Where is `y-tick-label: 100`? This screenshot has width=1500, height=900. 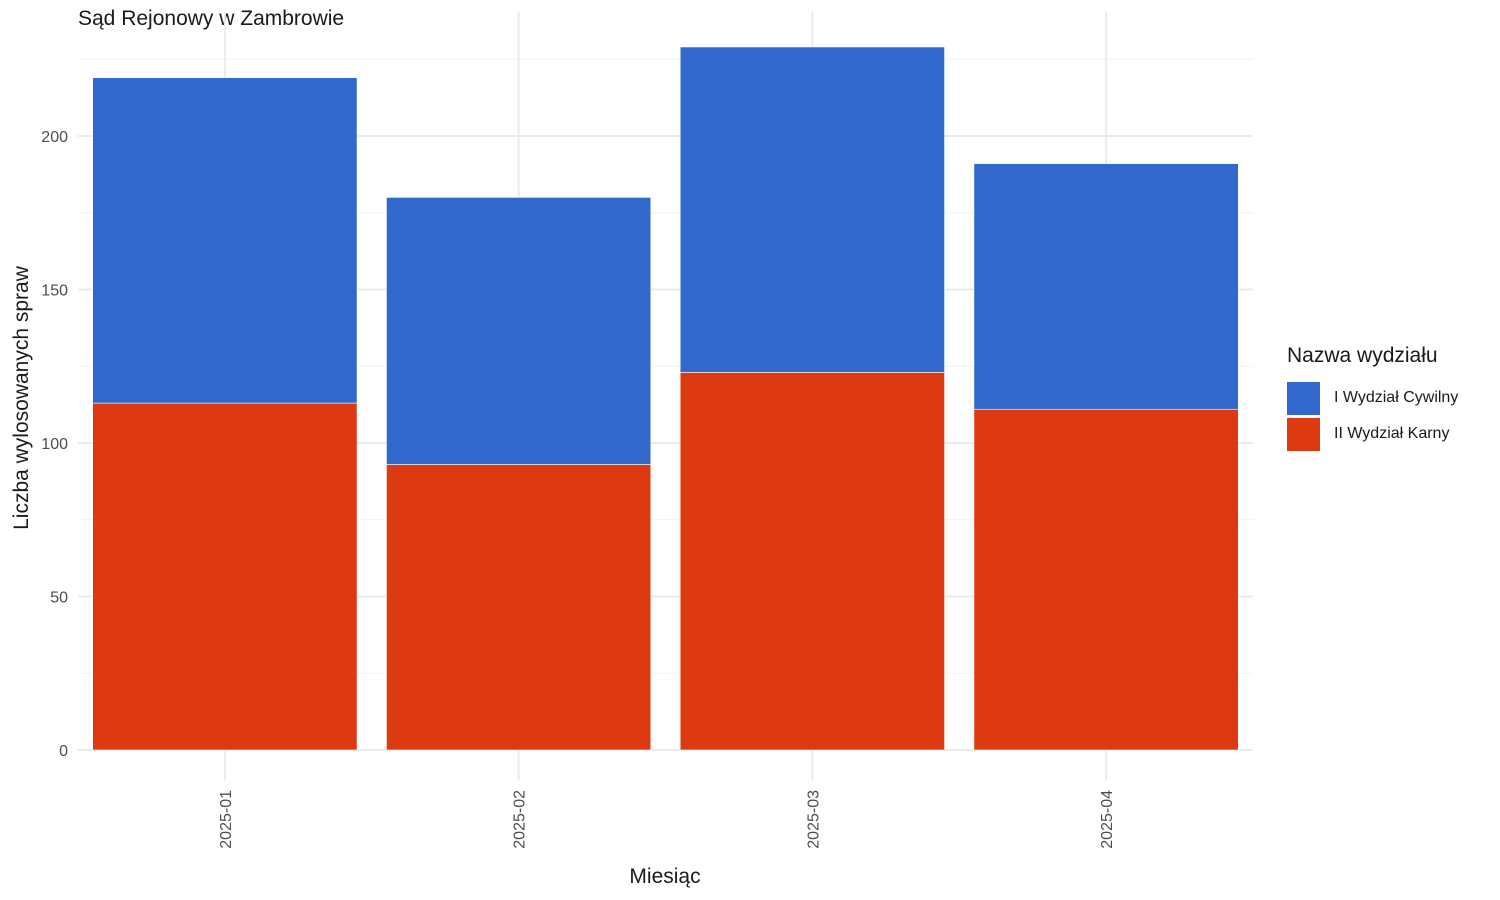
y-tick-label: 100 is located at coordinates (54, 444).